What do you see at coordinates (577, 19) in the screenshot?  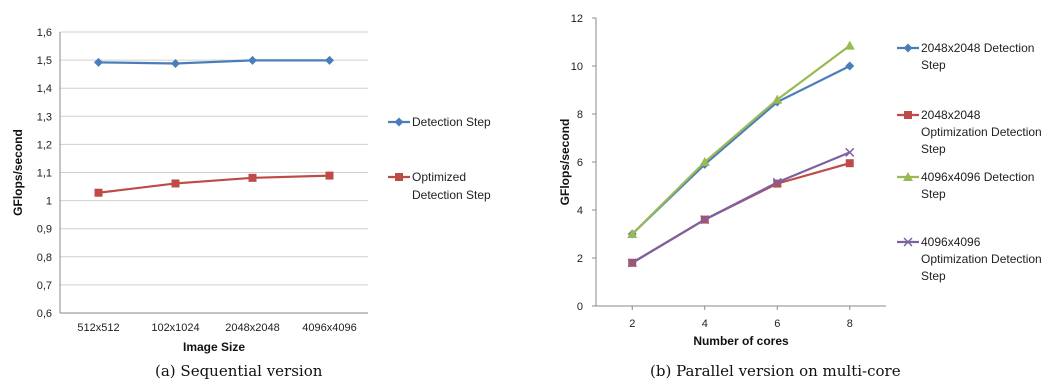 I see `c1-y-tick-label: 12` at bounding box center [577, 19].